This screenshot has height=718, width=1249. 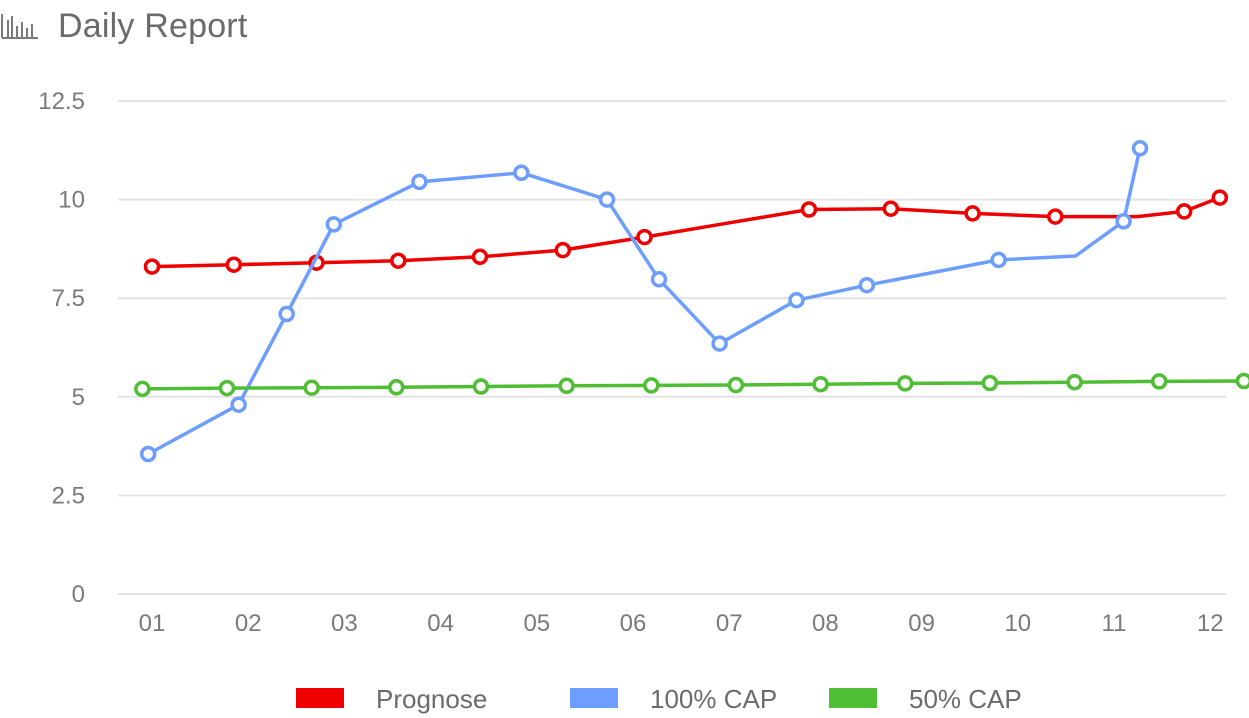 I want to click on series-50-cap, so click(x=691, y=385).